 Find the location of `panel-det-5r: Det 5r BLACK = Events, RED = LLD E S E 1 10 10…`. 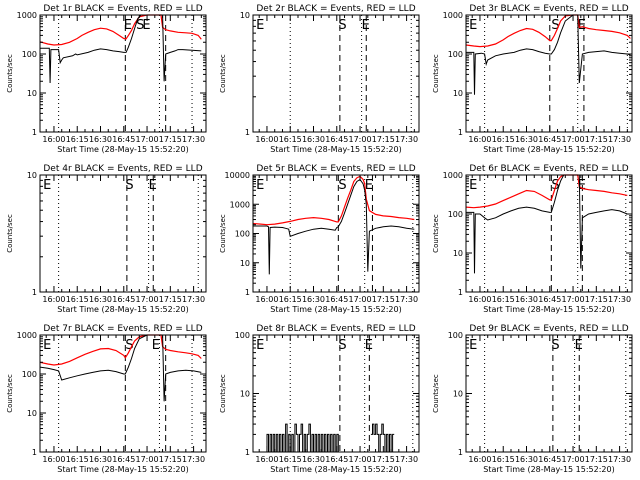

panel-det-5r: Det 5r BLACK = Events, RED = LLD E S E 1 10 10… is located at coordinates (319, 239).